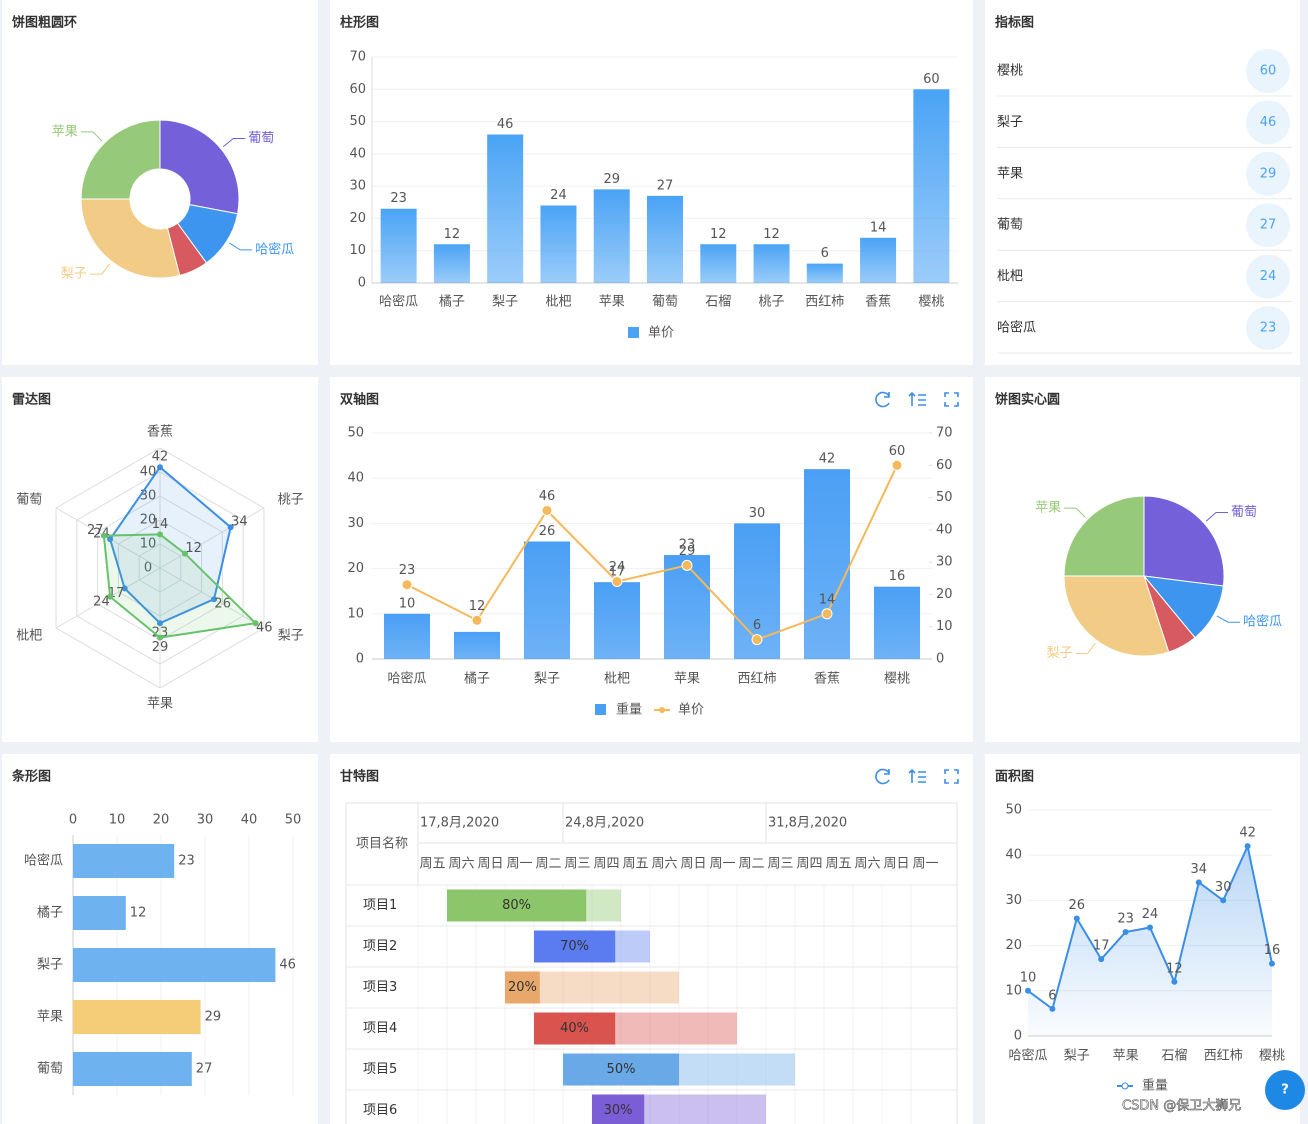  Describe the element at coordinates (1272, 950) in the screenshot. I see `data-label: 16` at that location.